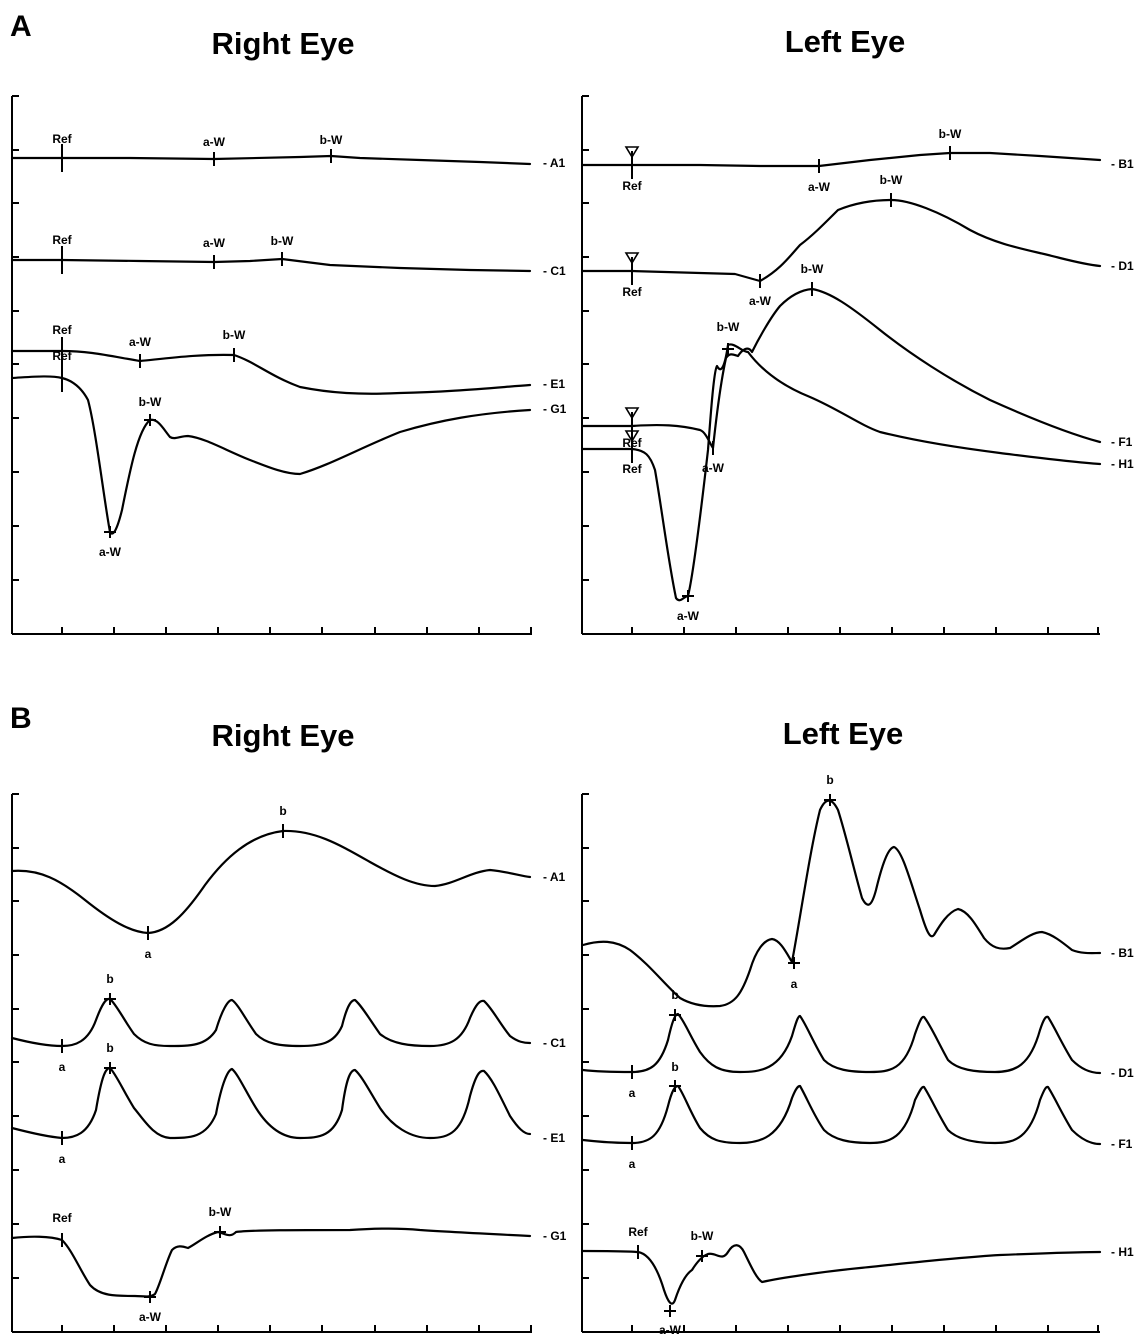  Describe the element at coordinates (675, 1004) in the screenshot. I see `marker-b-d1: b` at that location.